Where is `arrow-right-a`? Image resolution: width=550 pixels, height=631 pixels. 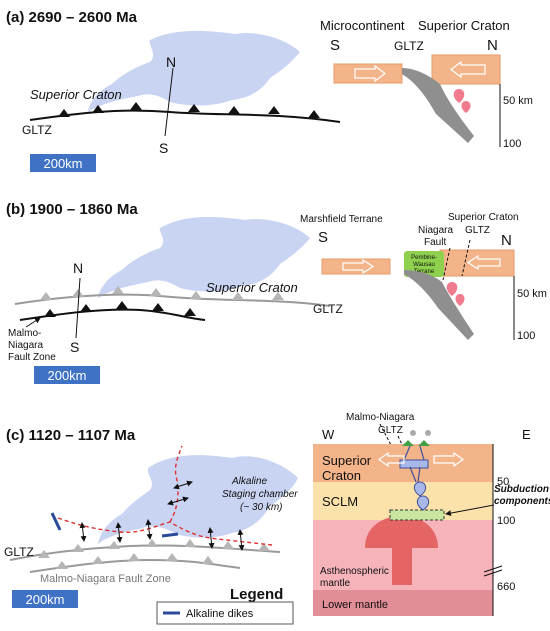 arrow-right-a is located at coordinates (370, 73).